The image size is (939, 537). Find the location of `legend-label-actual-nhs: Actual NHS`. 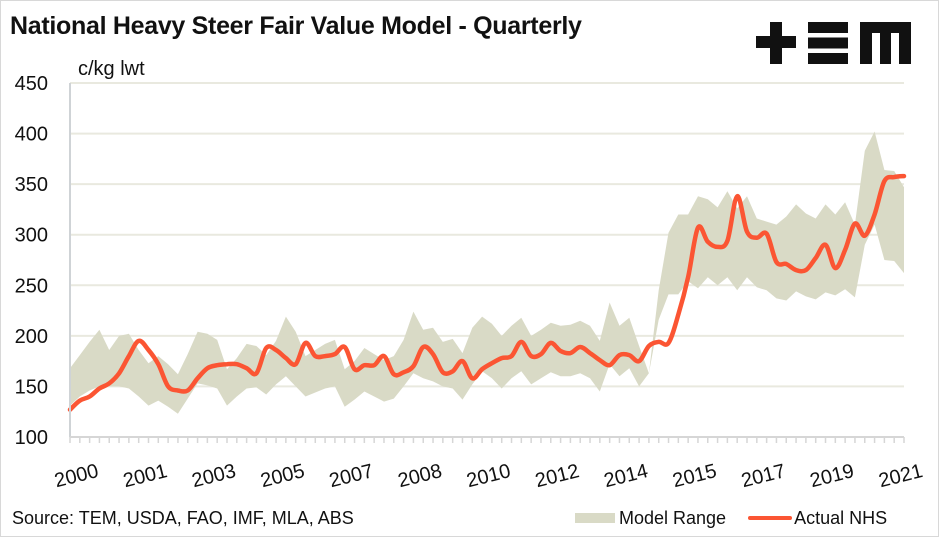

legend-label-actual-nhs: Actual NHS is located at coordinates (841, 517).